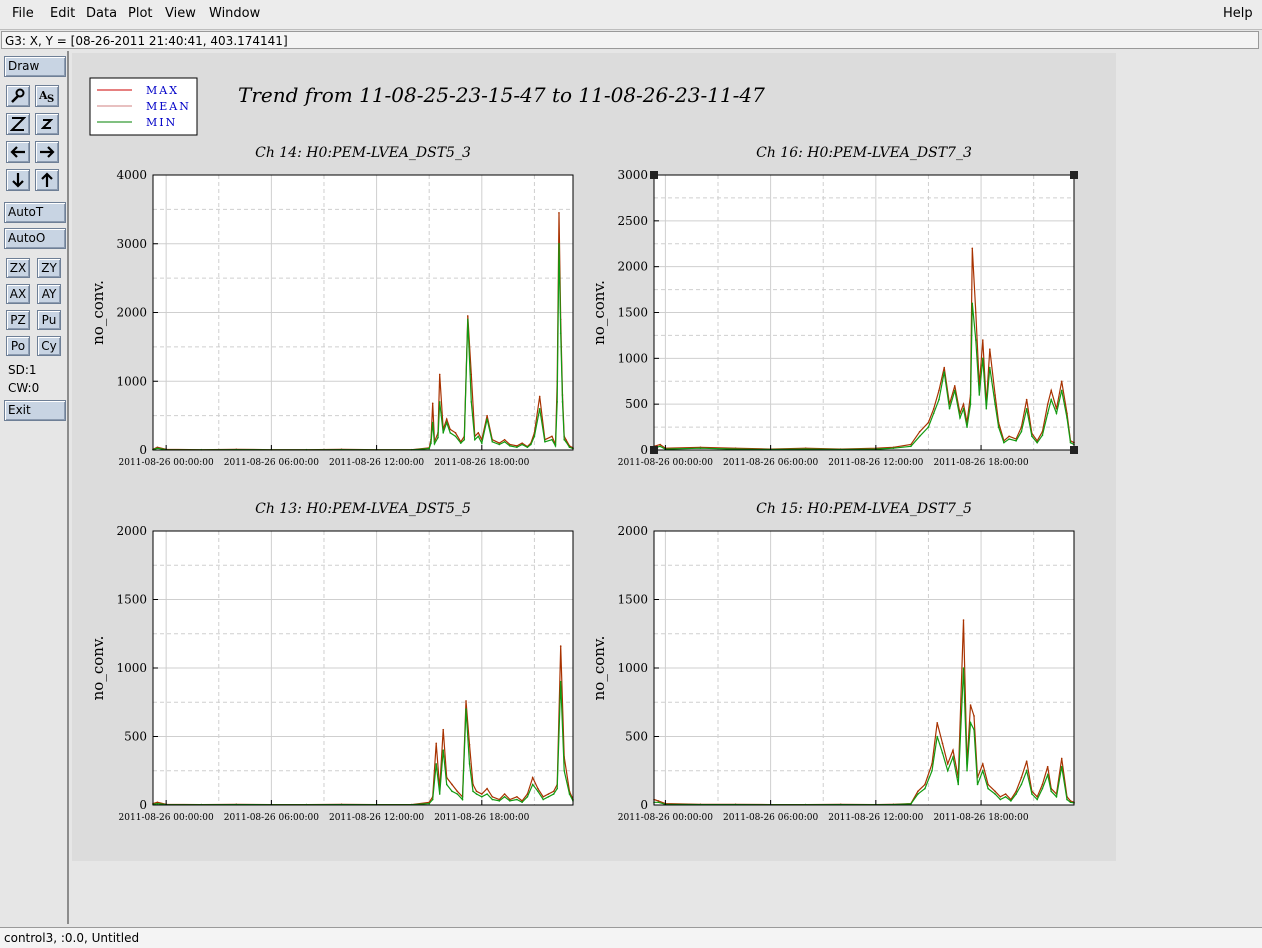 The height and width of the screenshot is (948, 1262). I want to click on autot-button: AutoT, so click(35, 212).